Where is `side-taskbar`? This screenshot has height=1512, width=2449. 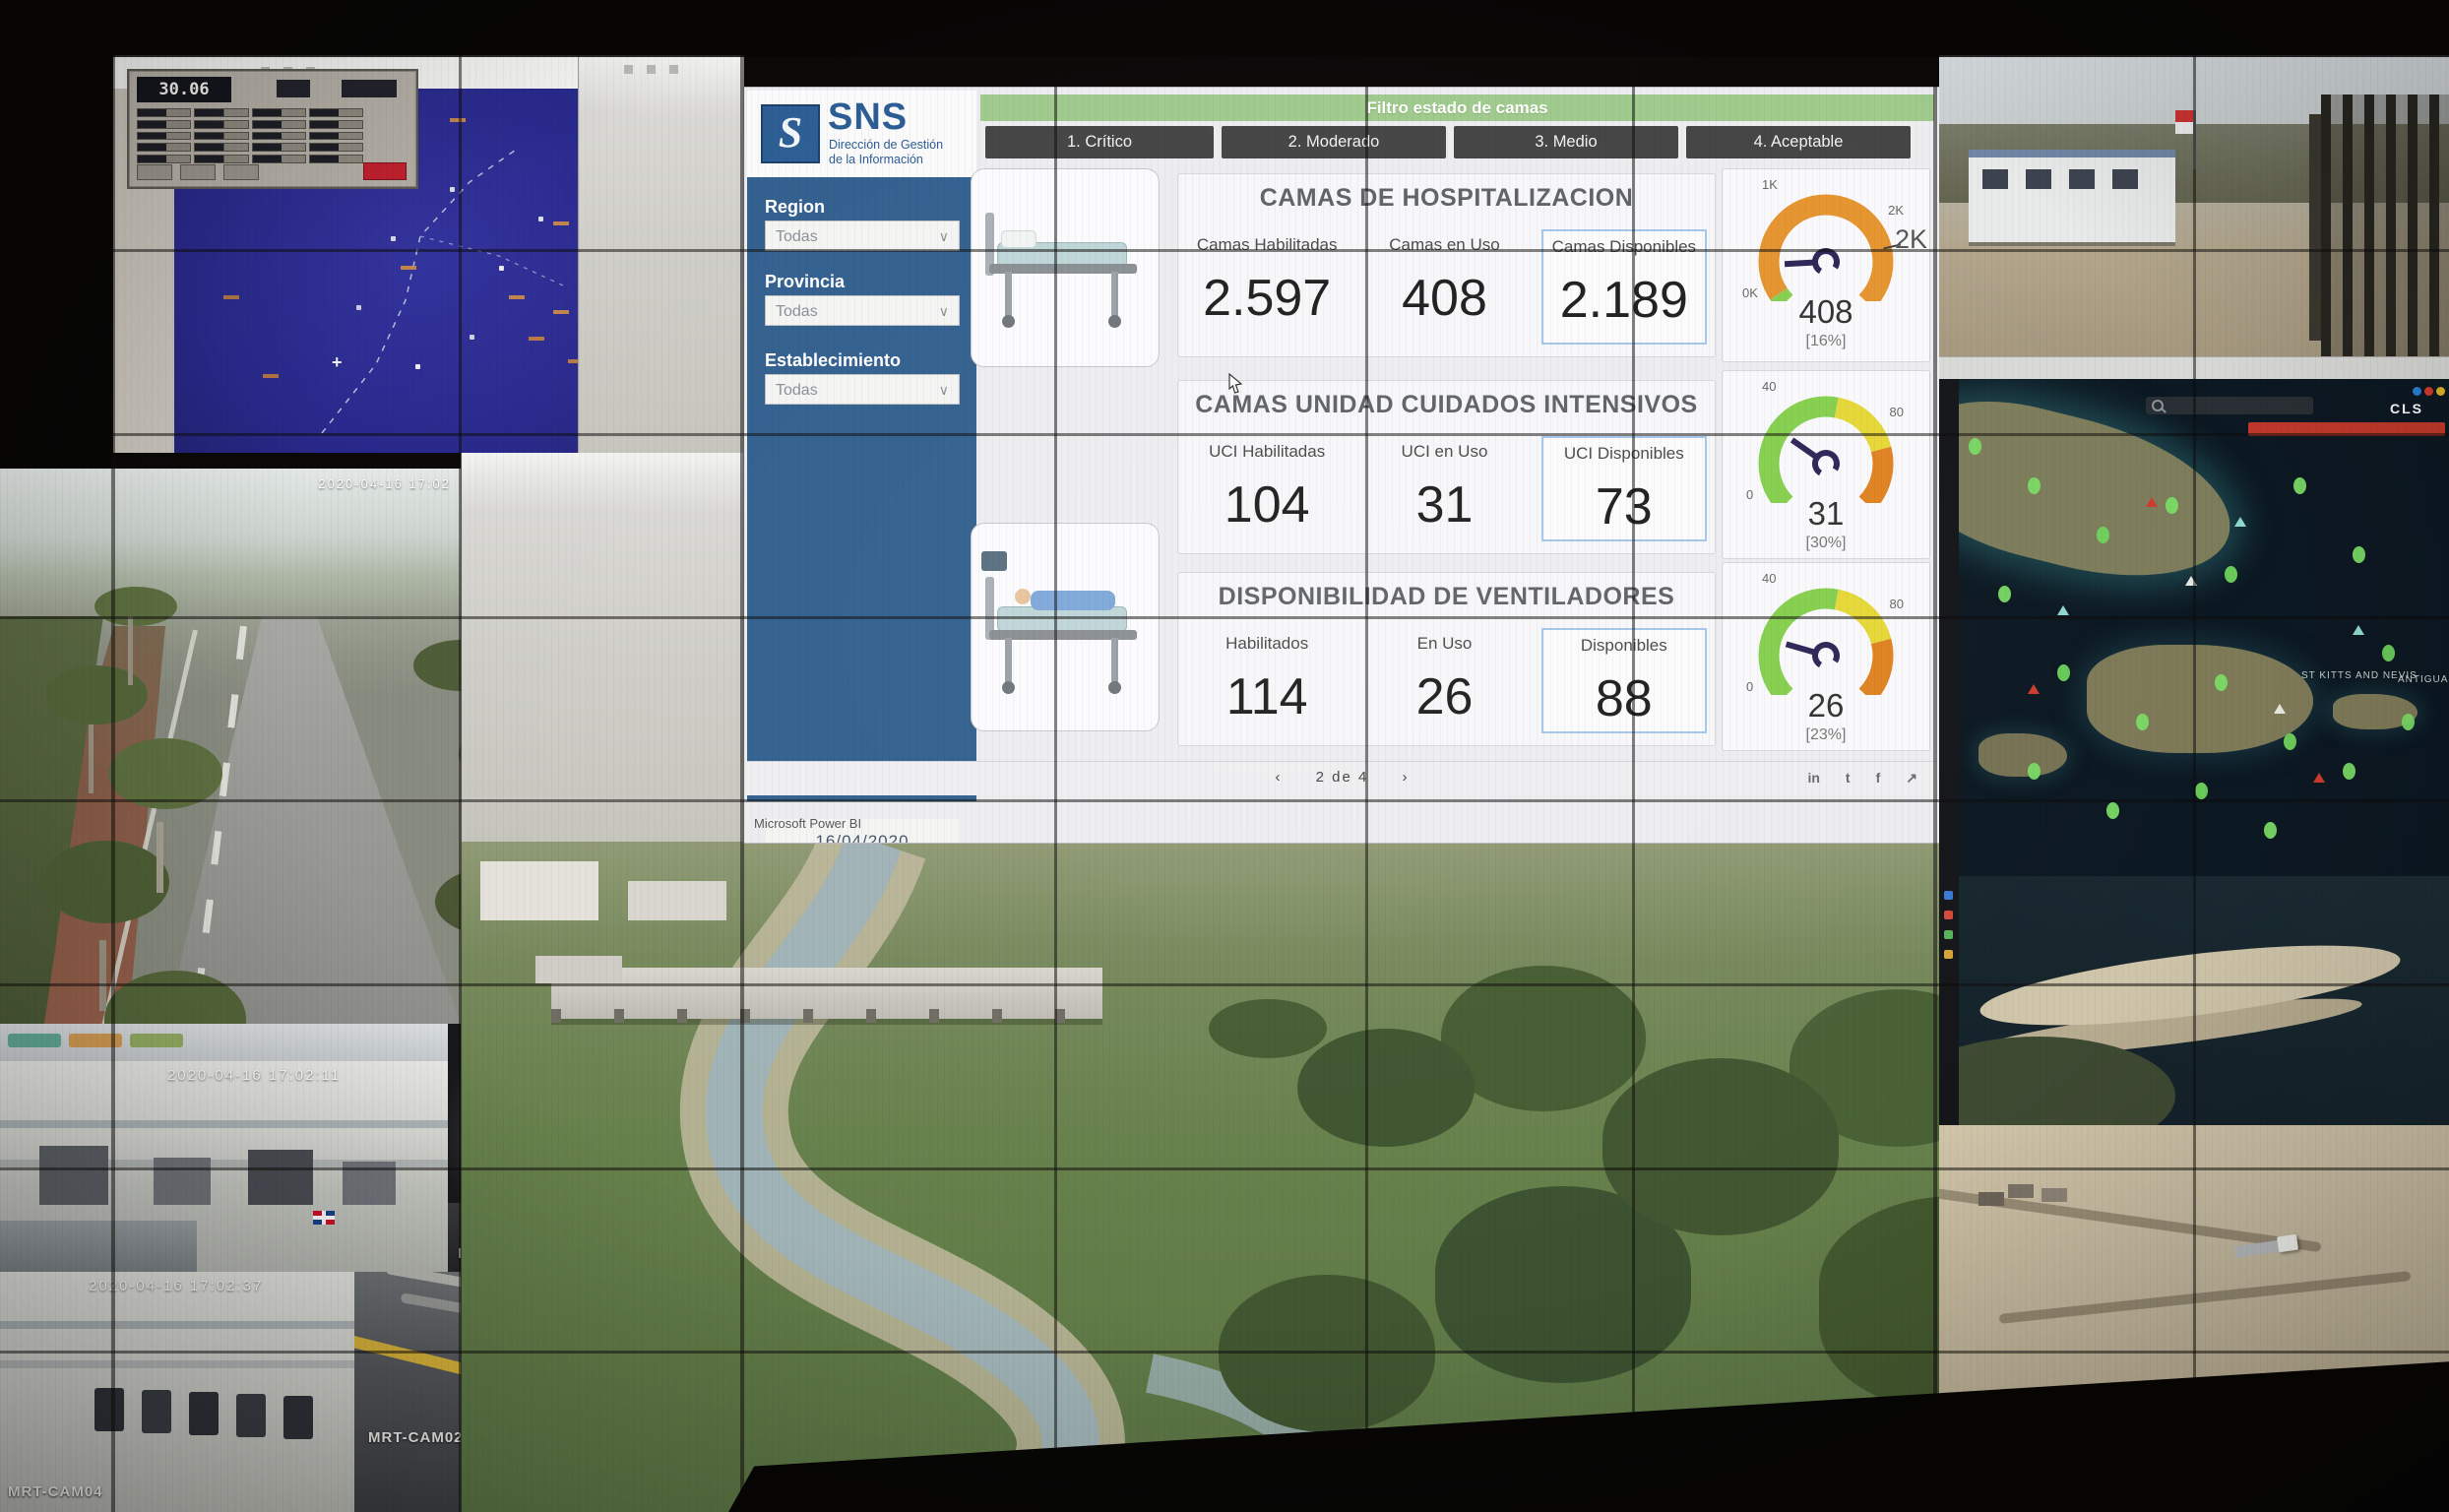 side-taskbar is located at coordinates (1949, 752).